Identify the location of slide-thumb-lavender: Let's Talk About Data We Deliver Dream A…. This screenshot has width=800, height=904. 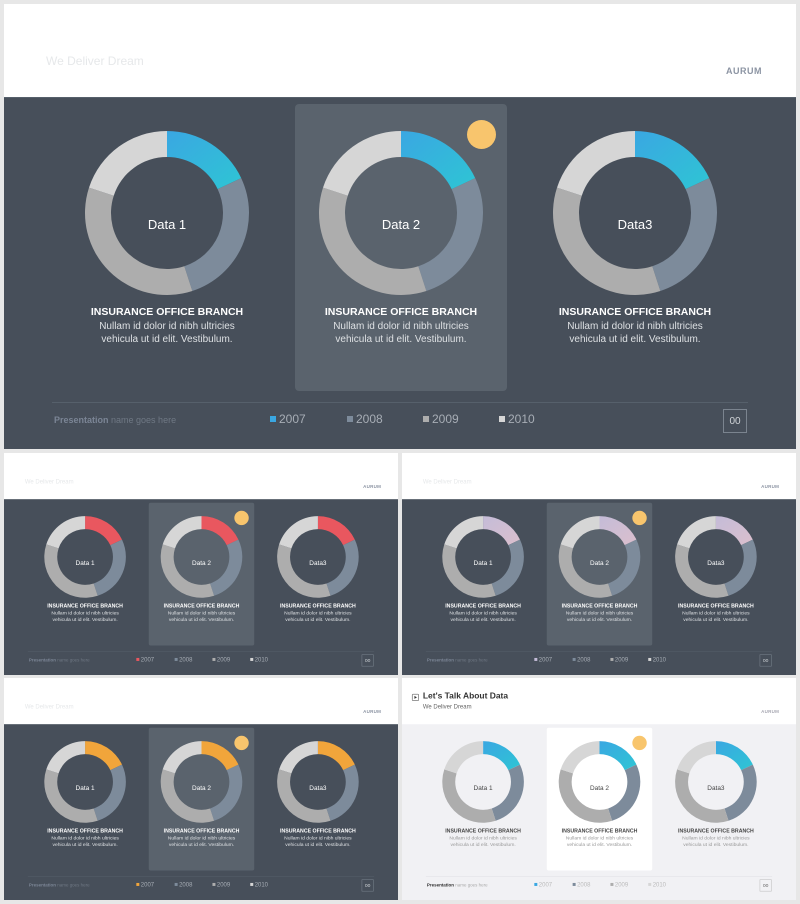
(599, 564).